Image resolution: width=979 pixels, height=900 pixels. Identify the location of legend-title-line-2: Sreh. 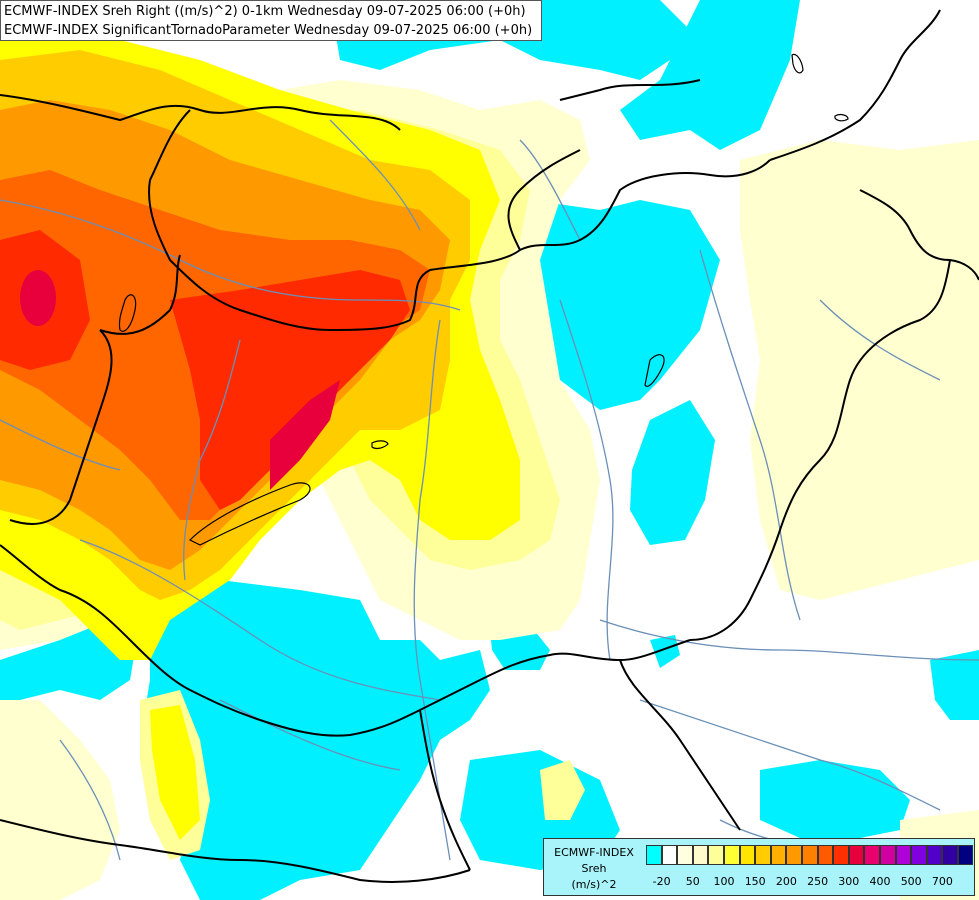
(594, 868).